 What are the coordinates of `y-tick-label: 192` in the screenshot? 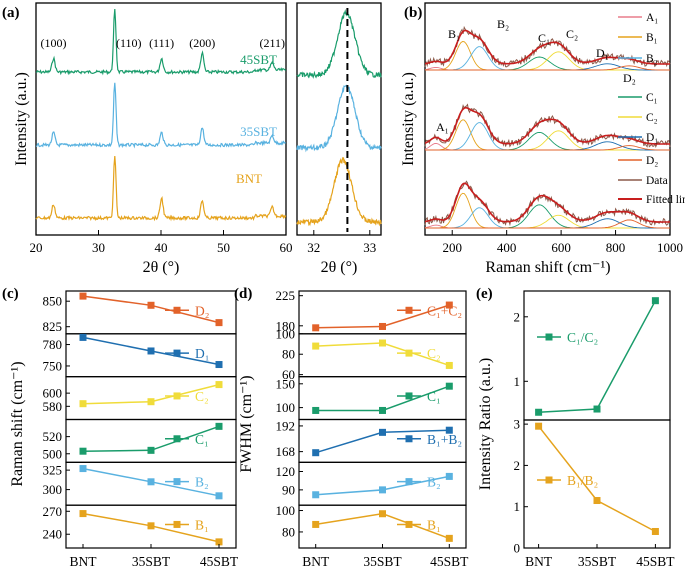 It's located at (286, 425).